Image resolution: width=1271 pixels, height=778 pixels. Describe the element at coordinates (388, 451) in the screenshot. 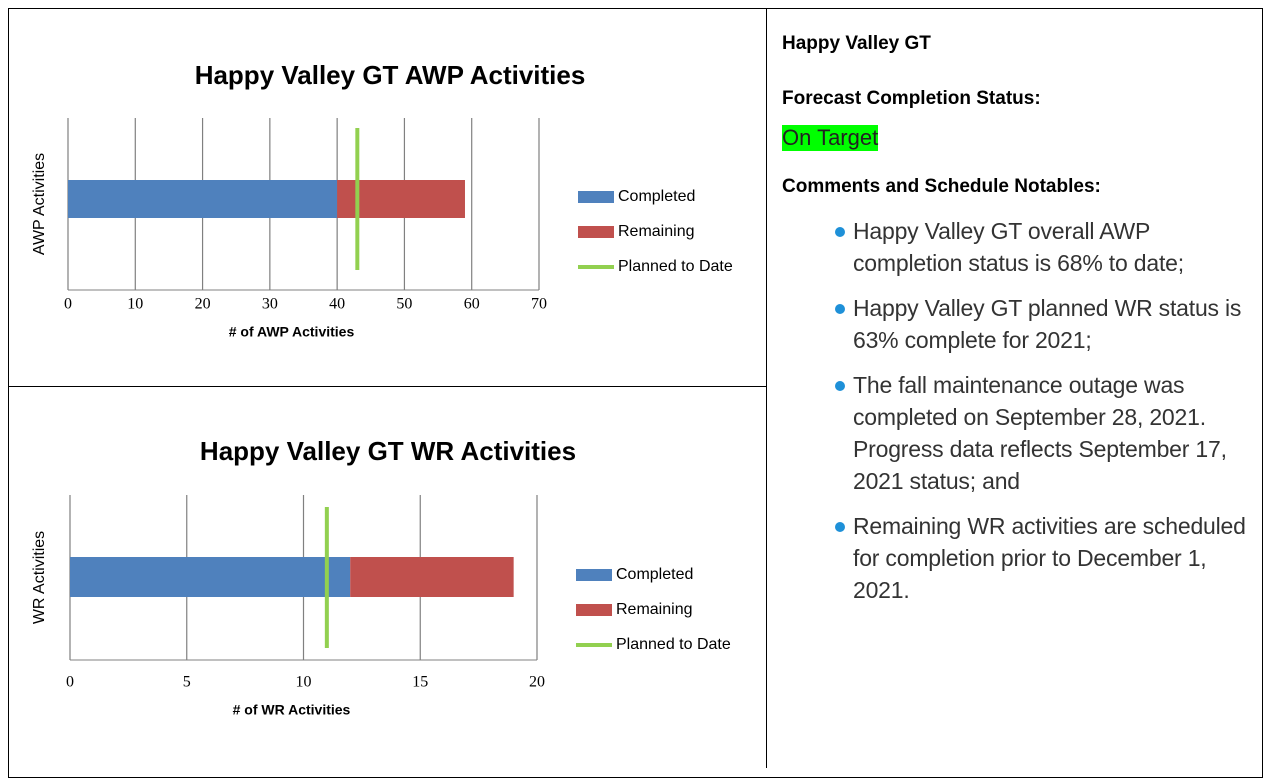

I see `chart-title: Happy Valley GT WR Activities` at that location.